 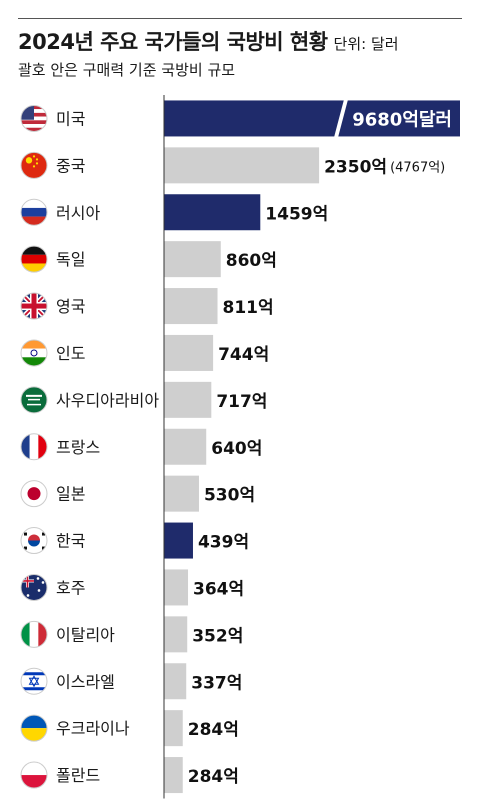 What do you see at coordinates (218, 589) in the screenshot?
I see `value-label: 364억` at bounding box center [218, 589].